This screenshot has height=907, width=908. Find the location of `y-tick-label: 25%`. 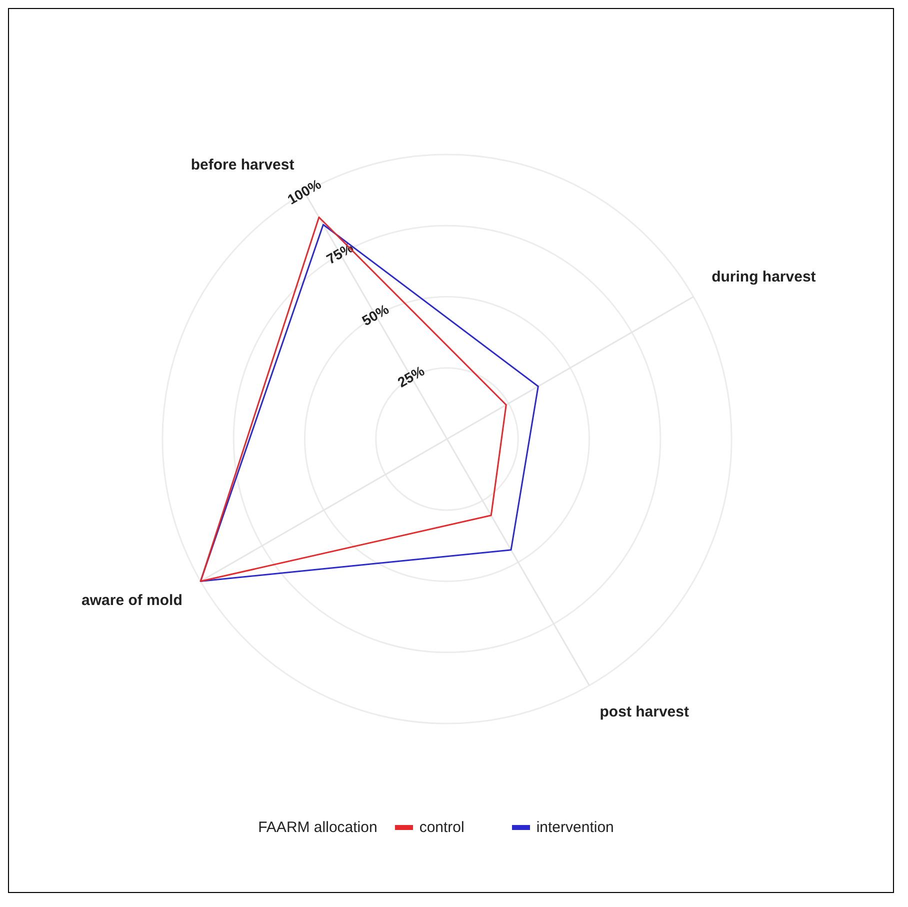

y-tick-label: 25% is located at coordinates (411, 376).